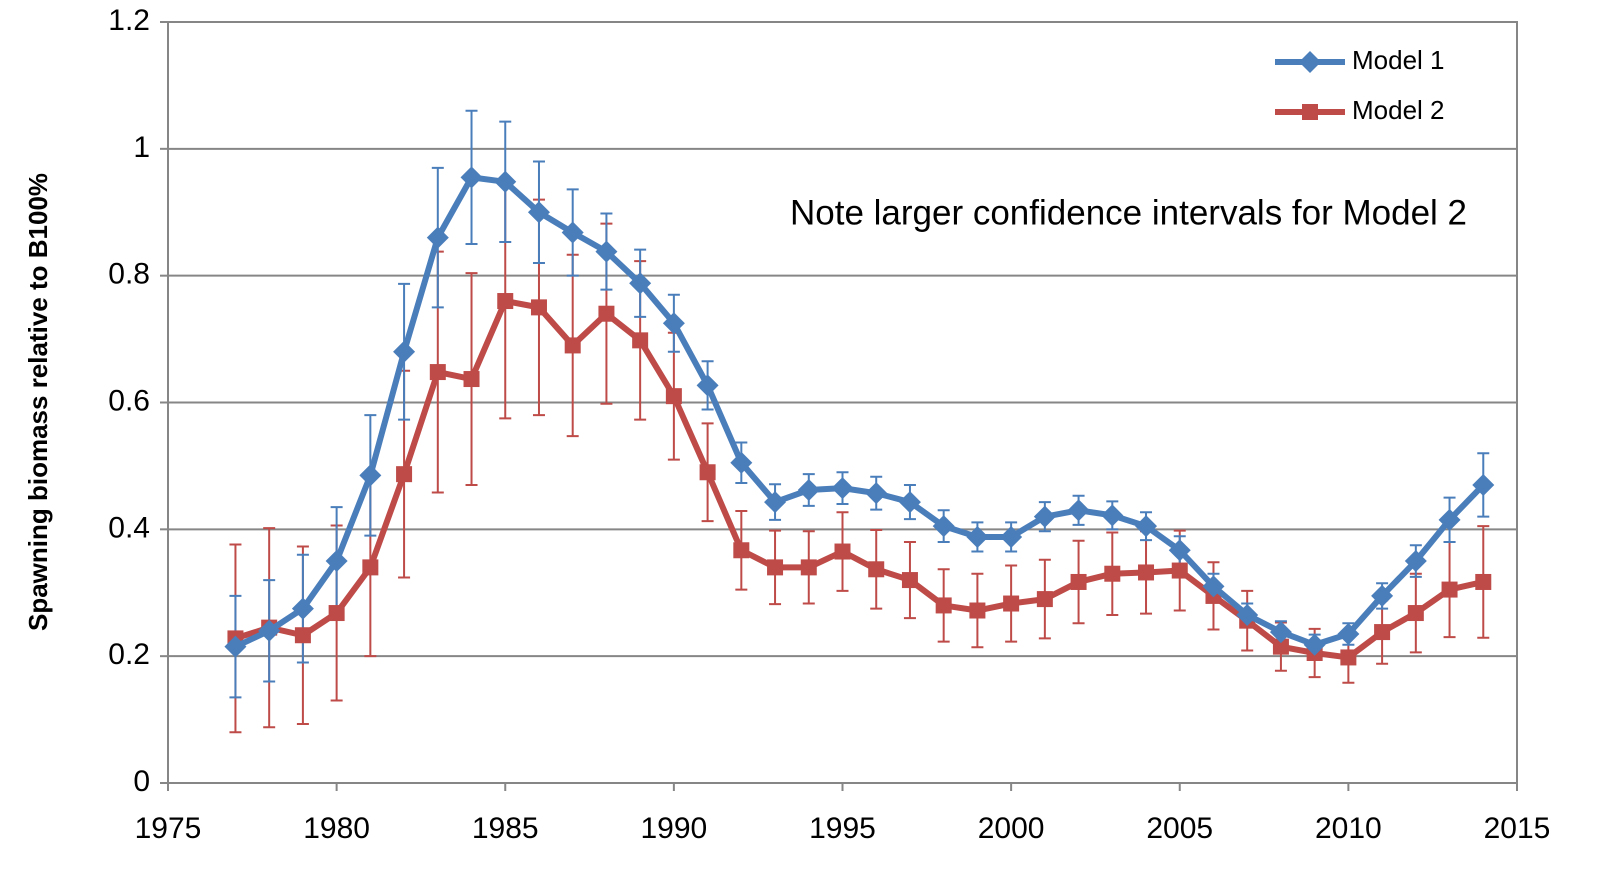 Image resolution: width=1617 pixels, height=873 pixels. I want to click on x-tick-label: 1985, so click(505, 828).